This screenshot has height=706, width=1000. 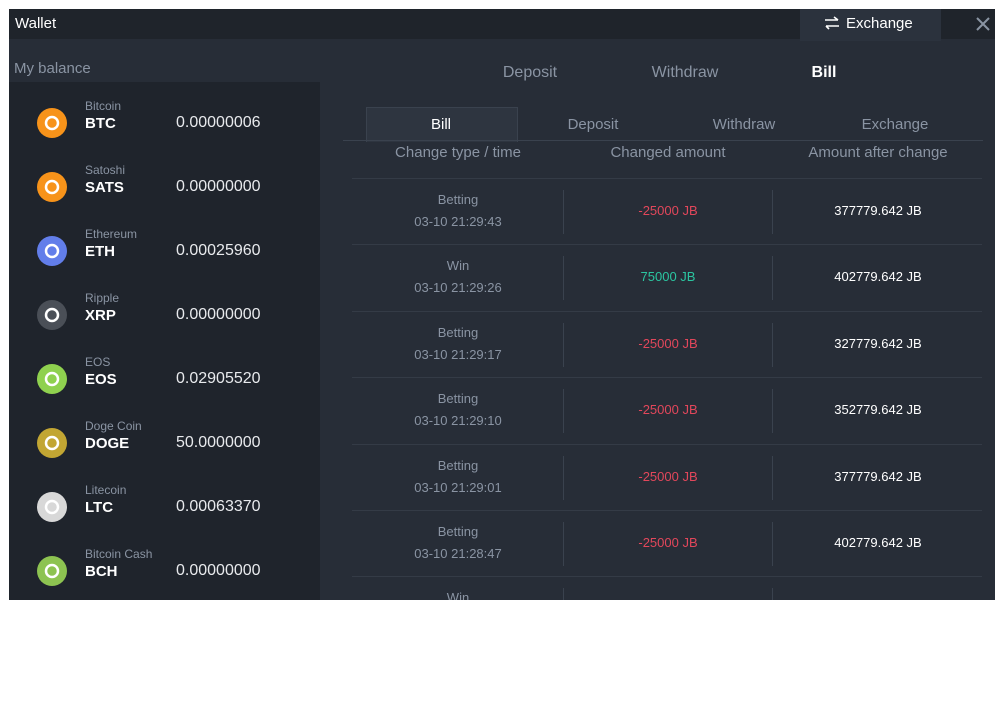 I want to click on balance-label: My balance, so click(x=52, y=68).